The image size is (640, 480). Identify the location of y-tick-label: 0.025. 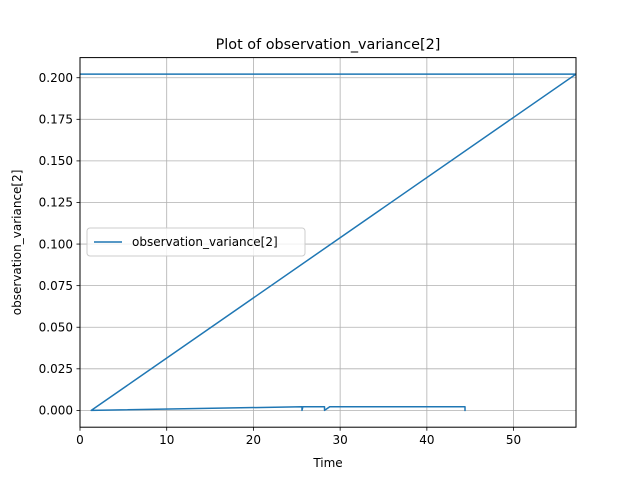
(56, 369).